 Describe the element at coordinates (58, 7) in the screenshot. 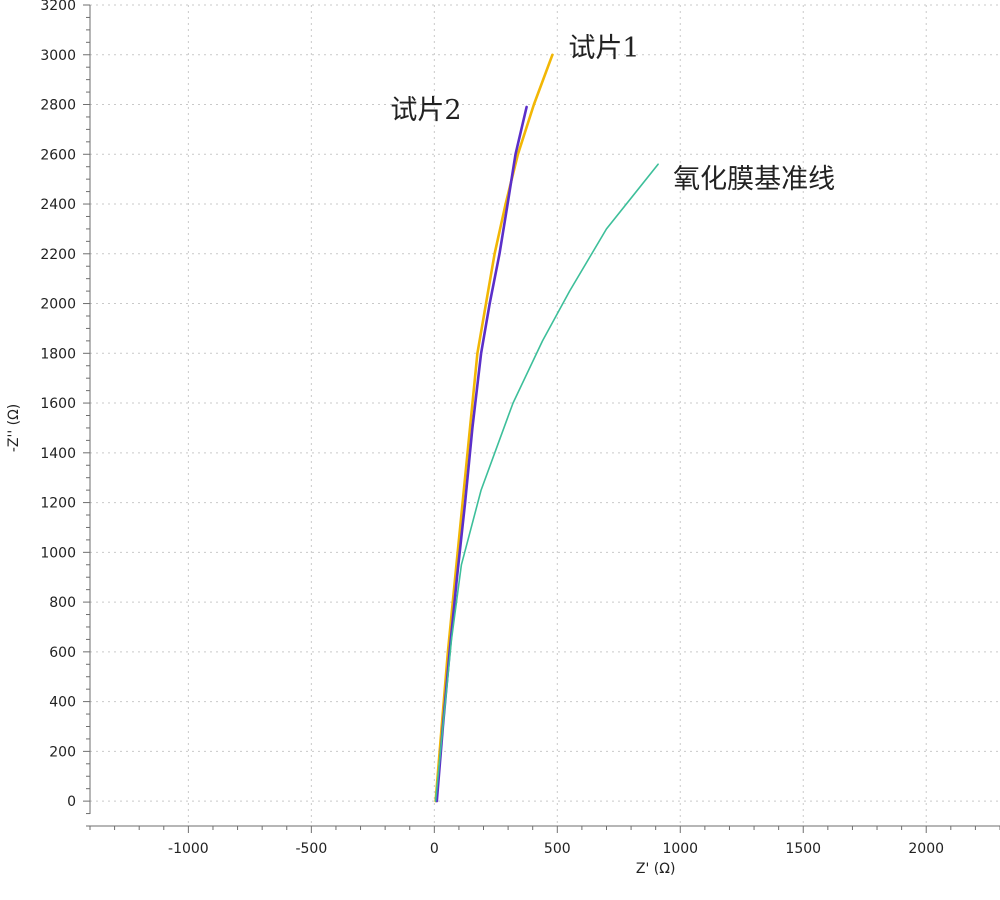

I see `y-tick-label: 3200` at that location.